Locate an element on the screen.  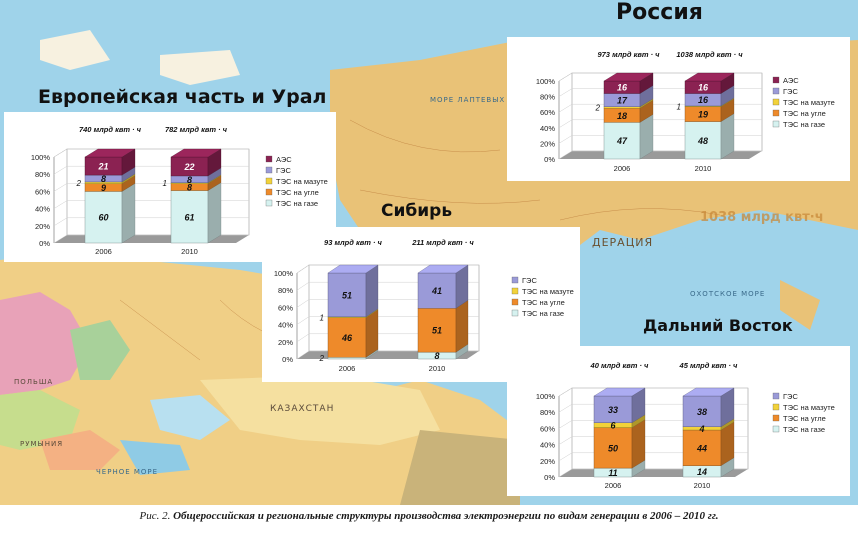
data-label: 11 is located at coordinates (612, 473).